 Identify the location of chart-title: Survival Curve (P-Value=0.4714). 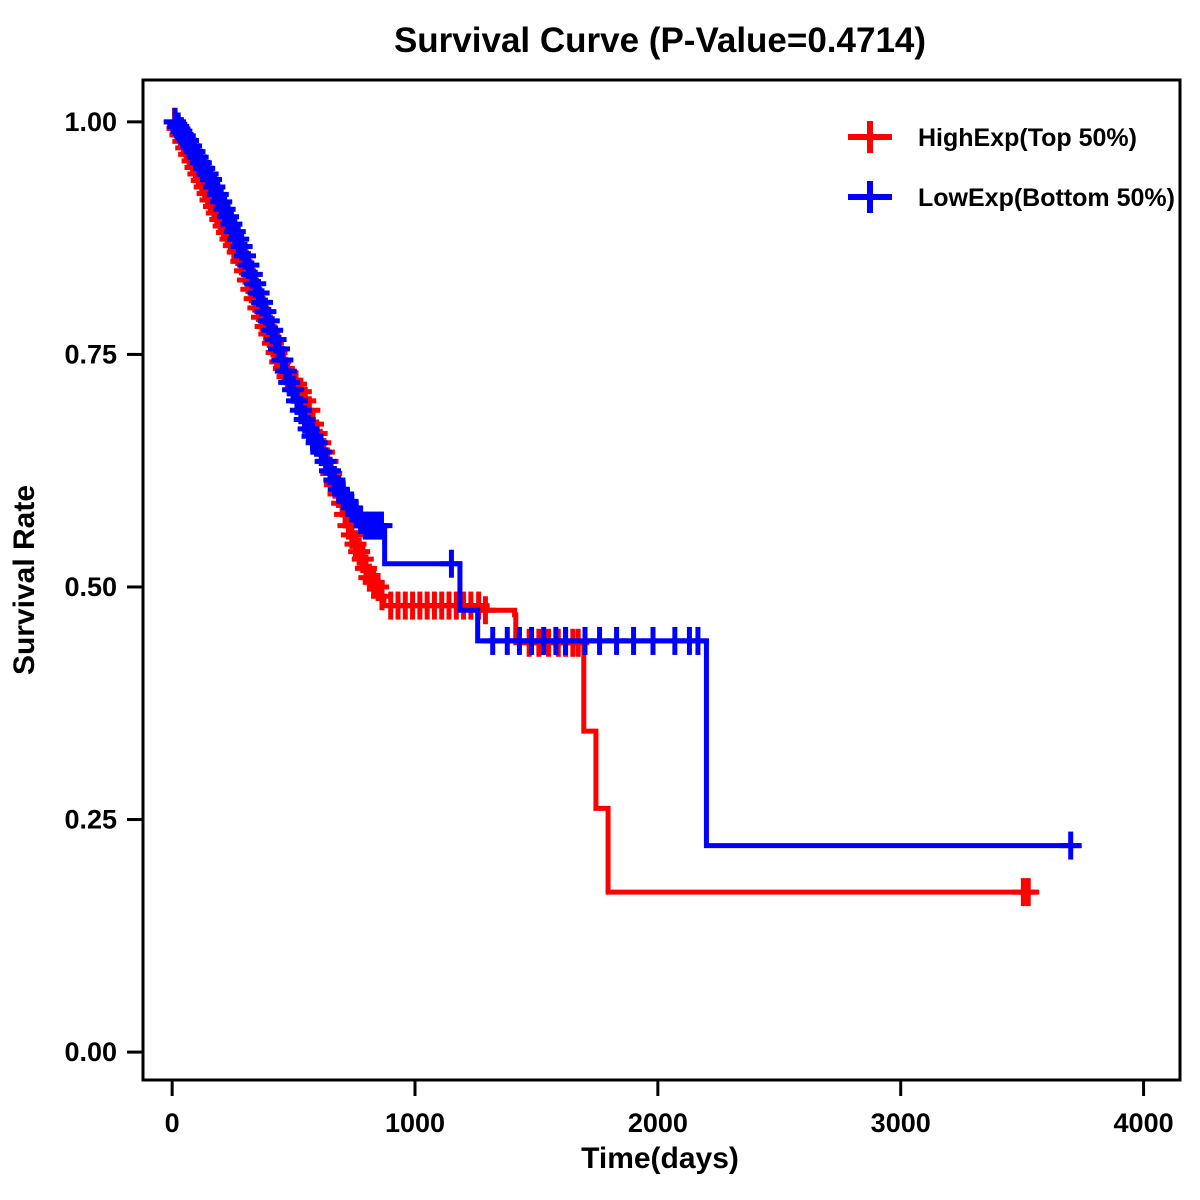
(660, 40).